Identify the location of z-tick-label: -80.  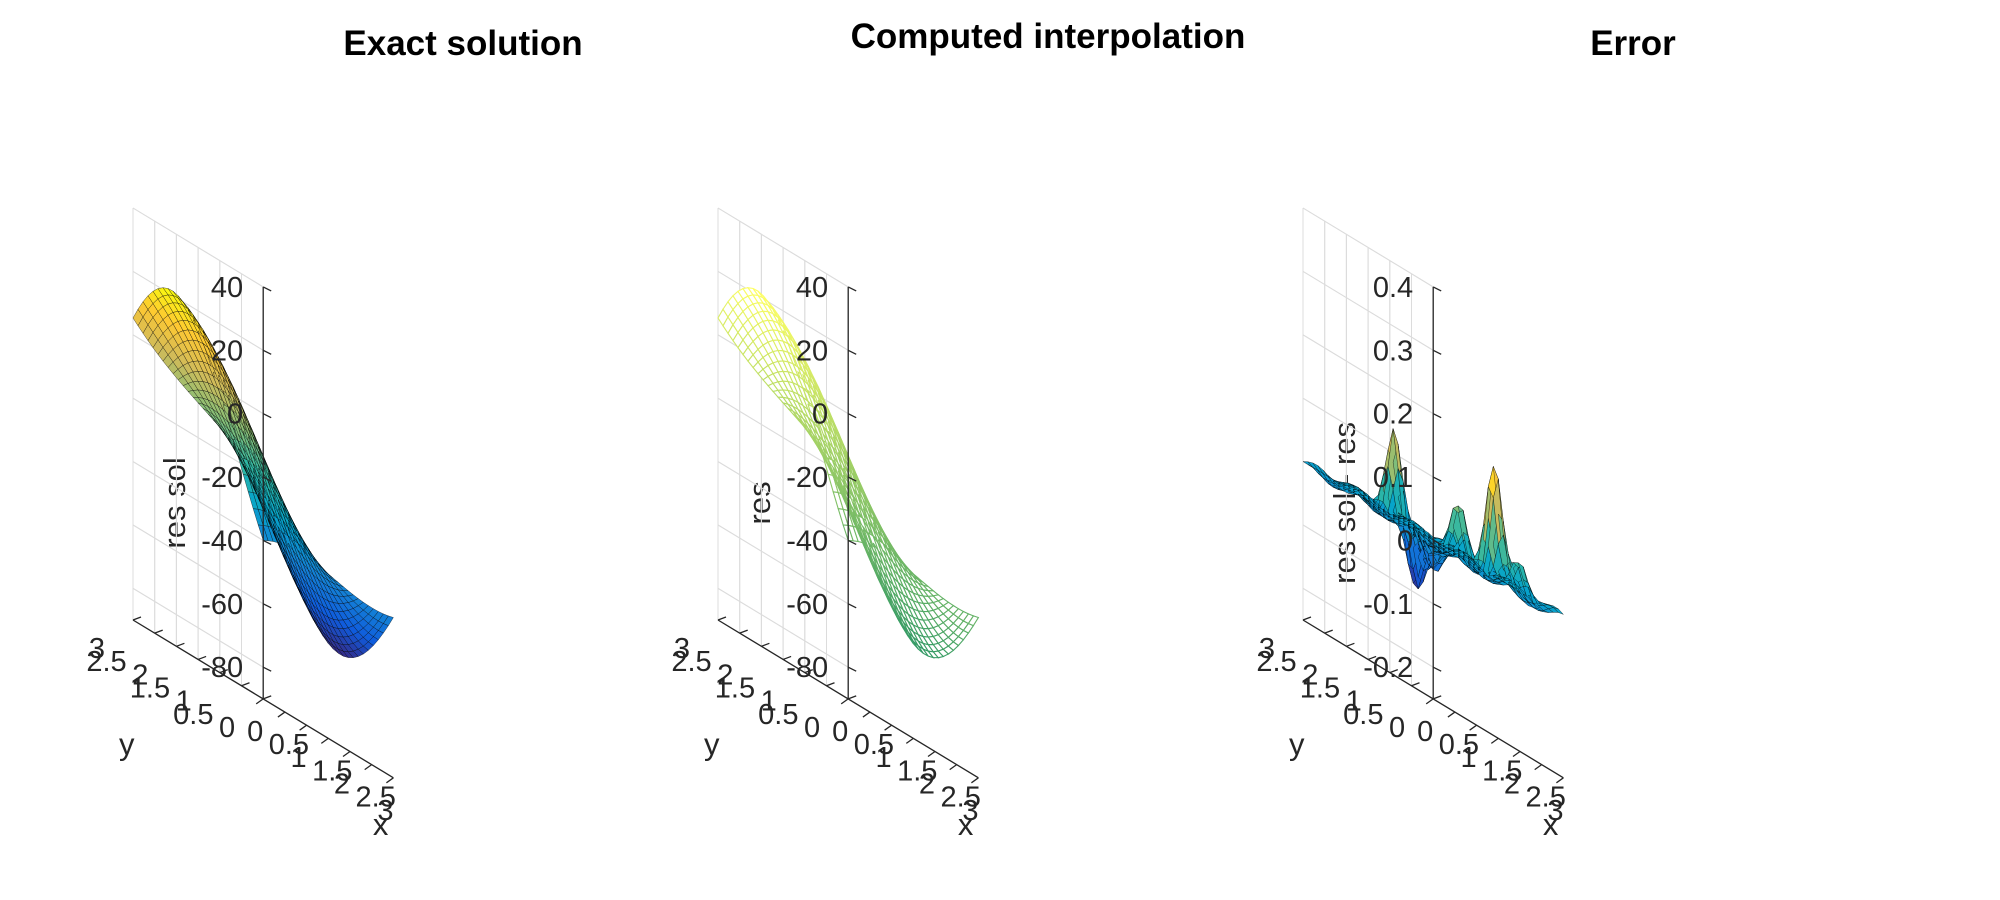
(807, 668).